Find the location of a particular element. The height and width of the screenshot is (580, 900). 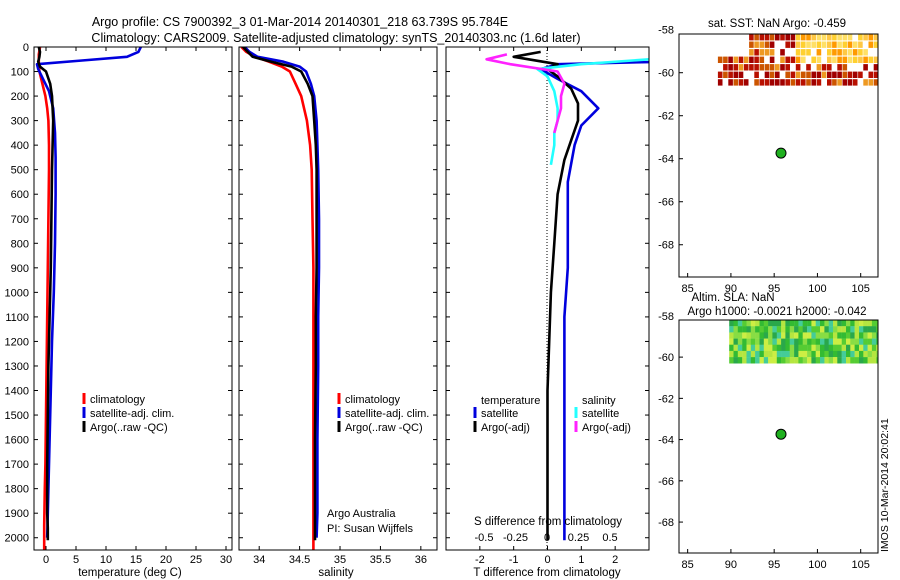

depth-tick-label: 800 is located at coordinates (20, 244).